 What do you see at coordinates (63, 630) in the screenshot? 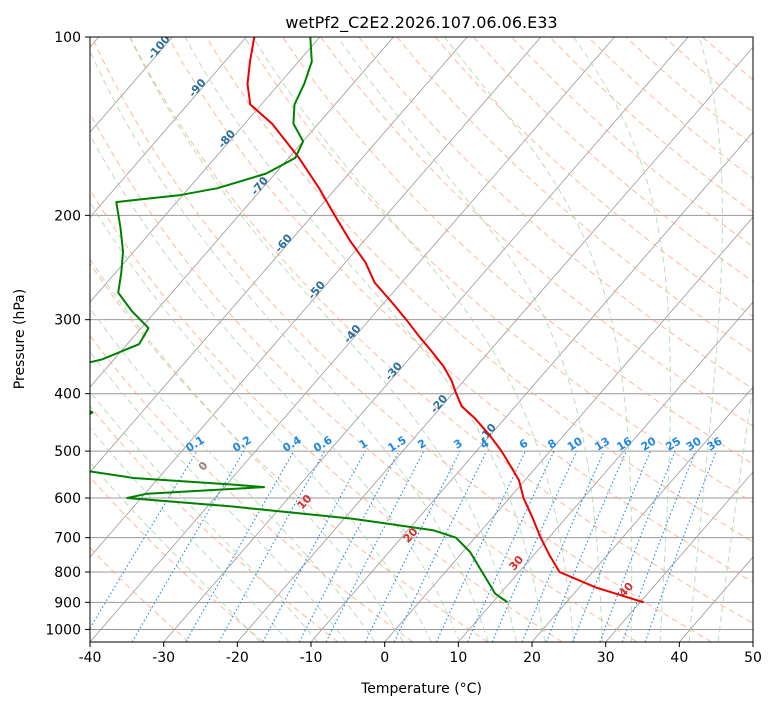
I see `y-tick-label: 1000` at bounding box center [63, 630].